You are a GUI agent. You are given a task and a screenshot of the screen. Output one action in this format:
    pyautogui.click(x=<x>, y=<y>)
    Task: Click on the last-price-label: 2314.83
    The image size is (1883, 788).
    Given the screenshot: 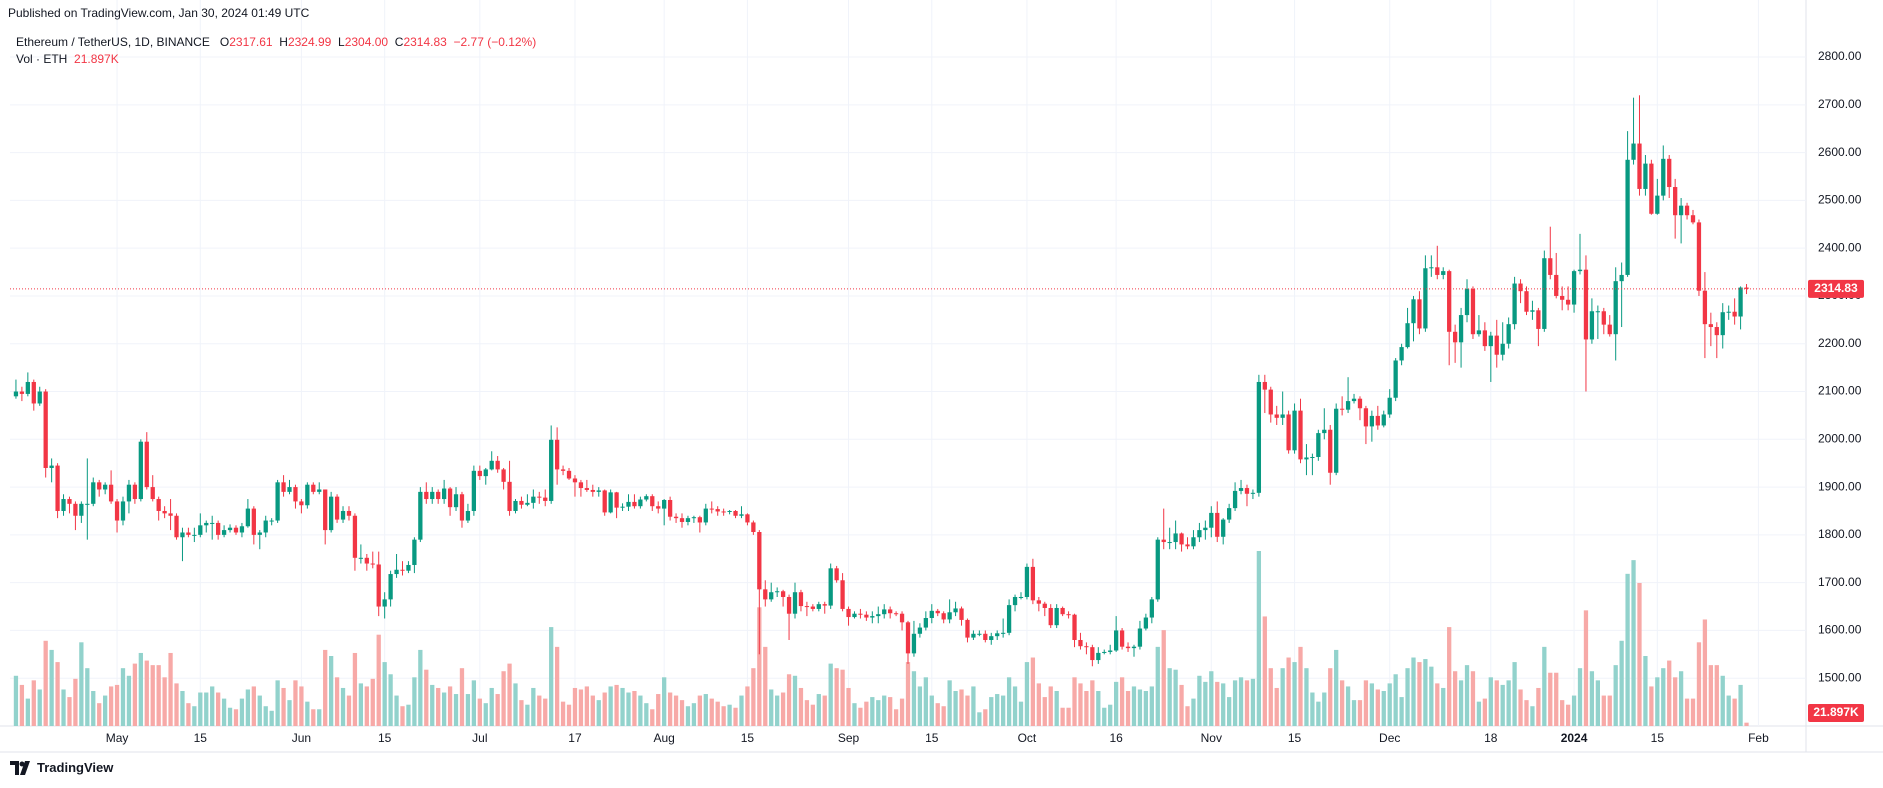 What is the action you would take?
    pyautogui.click(x=1836, y=288)
    